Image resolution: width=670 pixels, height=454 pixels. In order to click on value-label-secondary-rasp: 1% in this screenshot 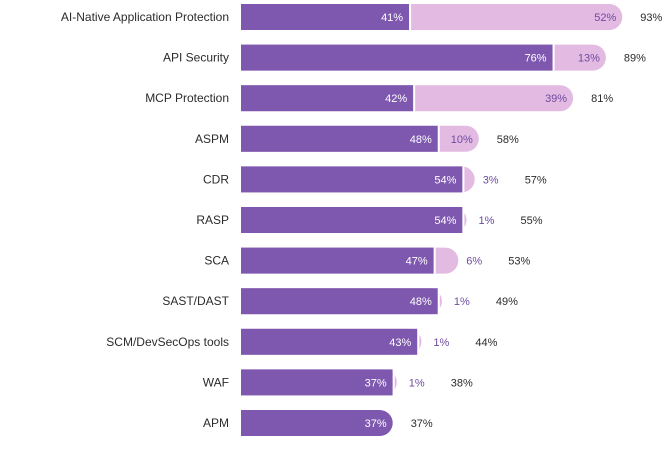, I will do `click(487, 221)`.